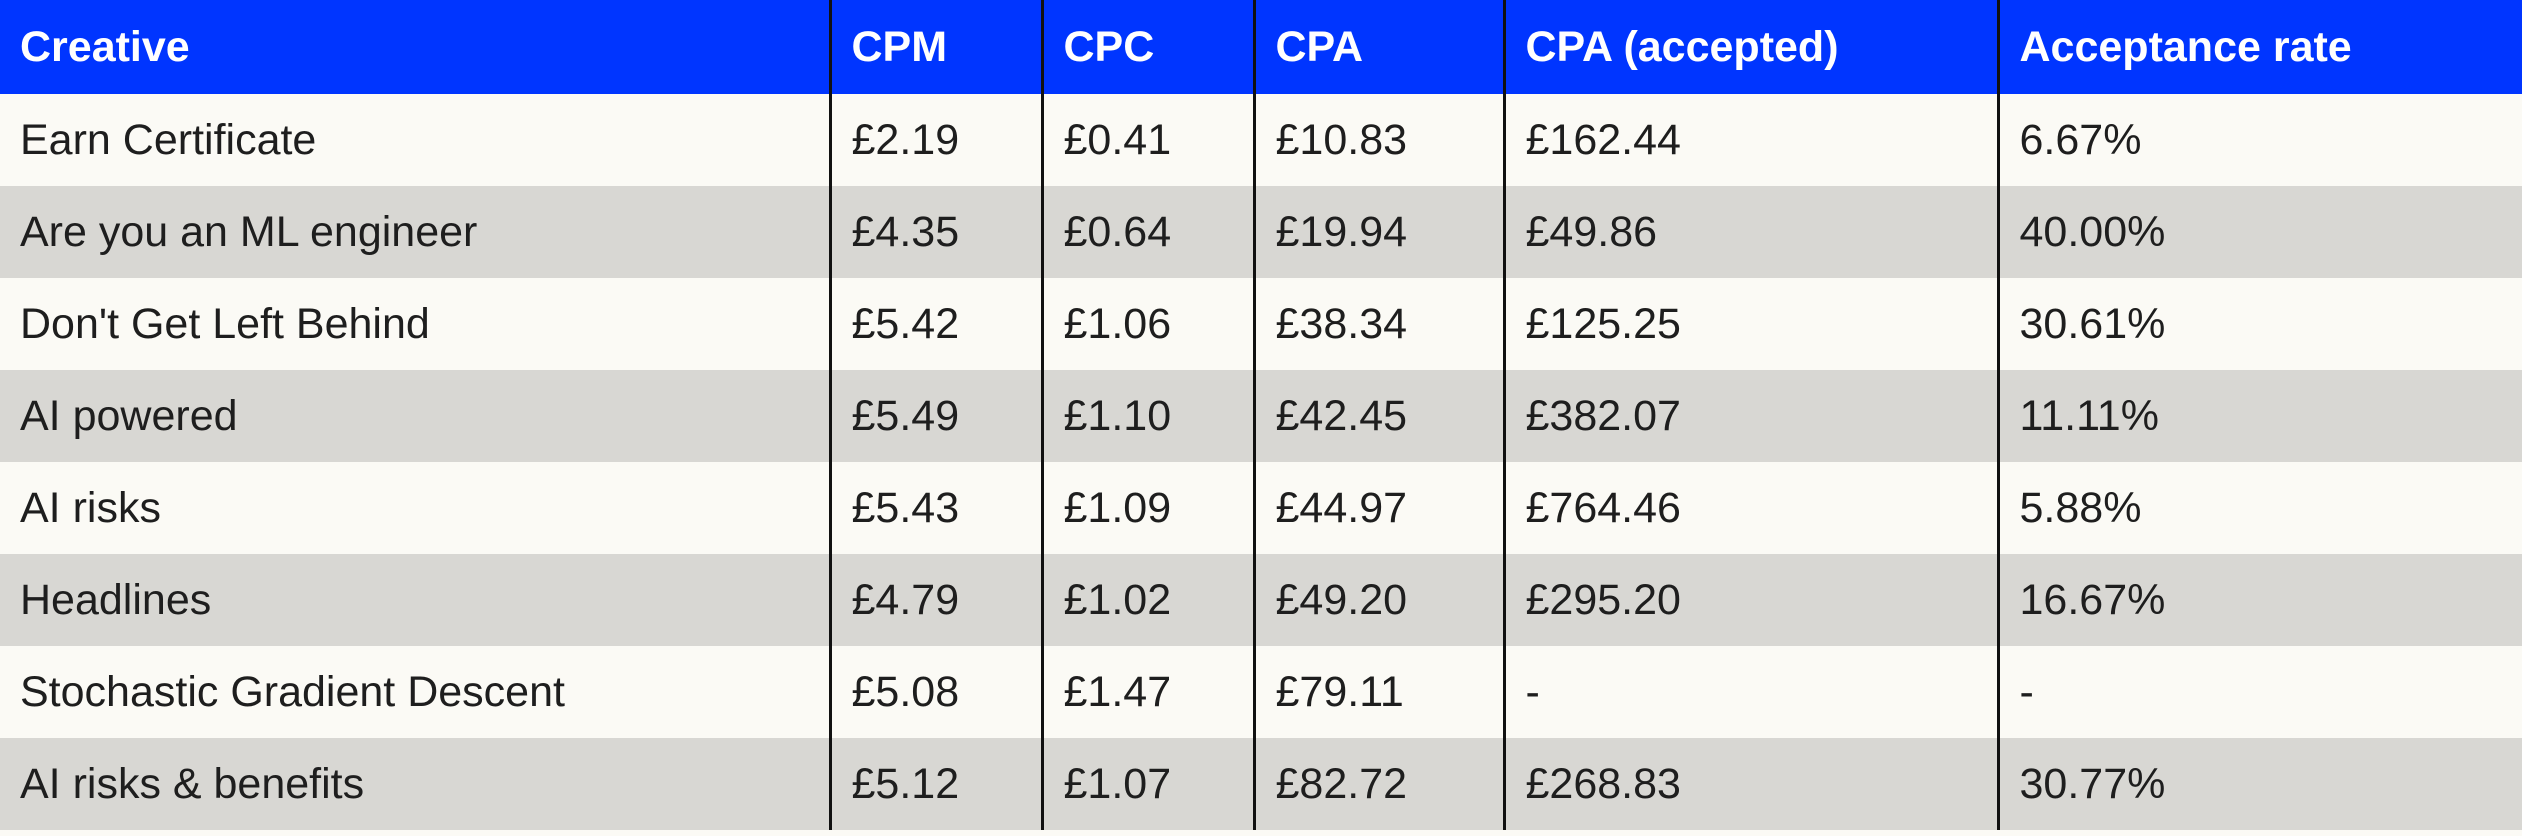 This screenshot has width=2522, height=836. I want to click on cell-cpa-accepted: £382.07, so click(1750, 416).